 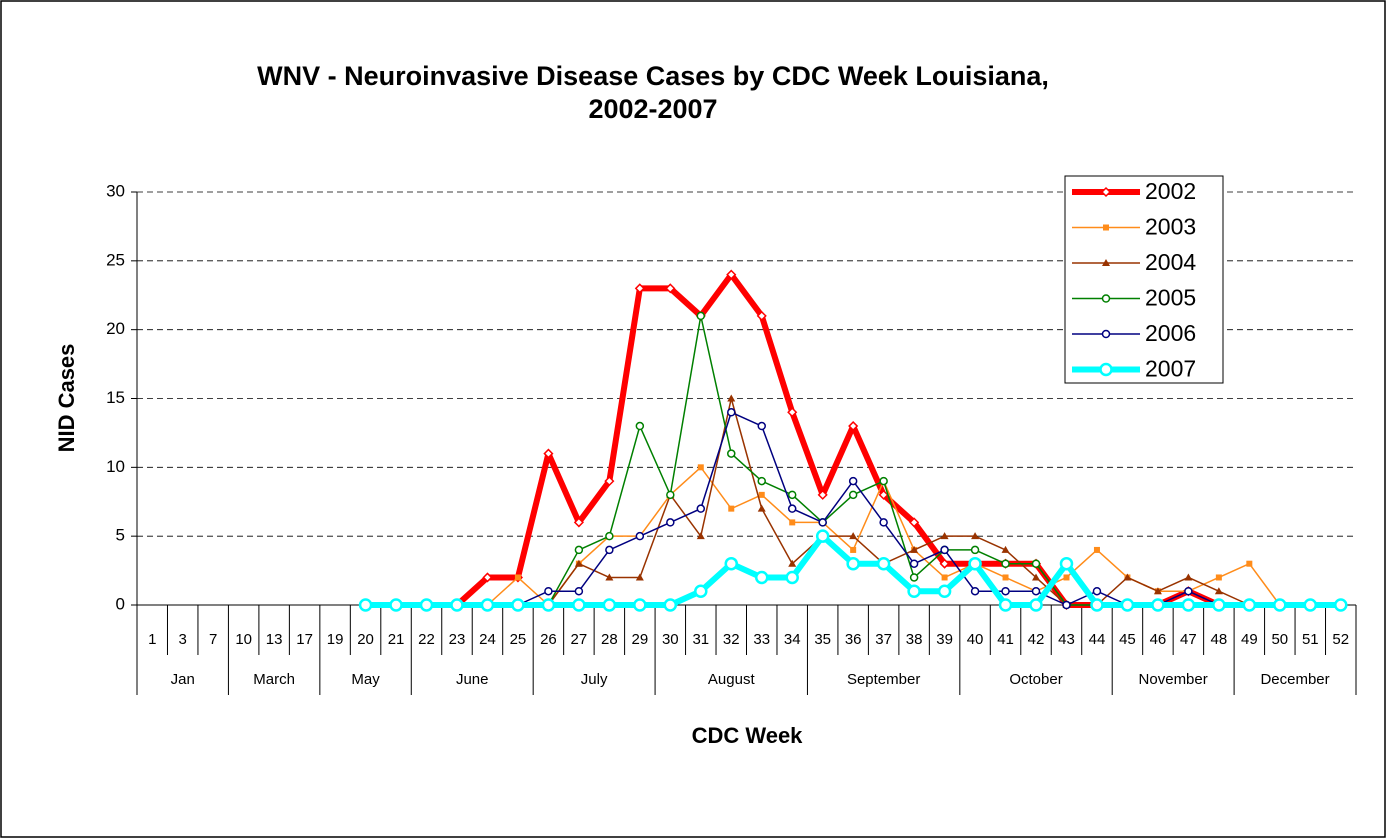 I want to click on x-tick-label: 51, so click(x=1310, y=639).